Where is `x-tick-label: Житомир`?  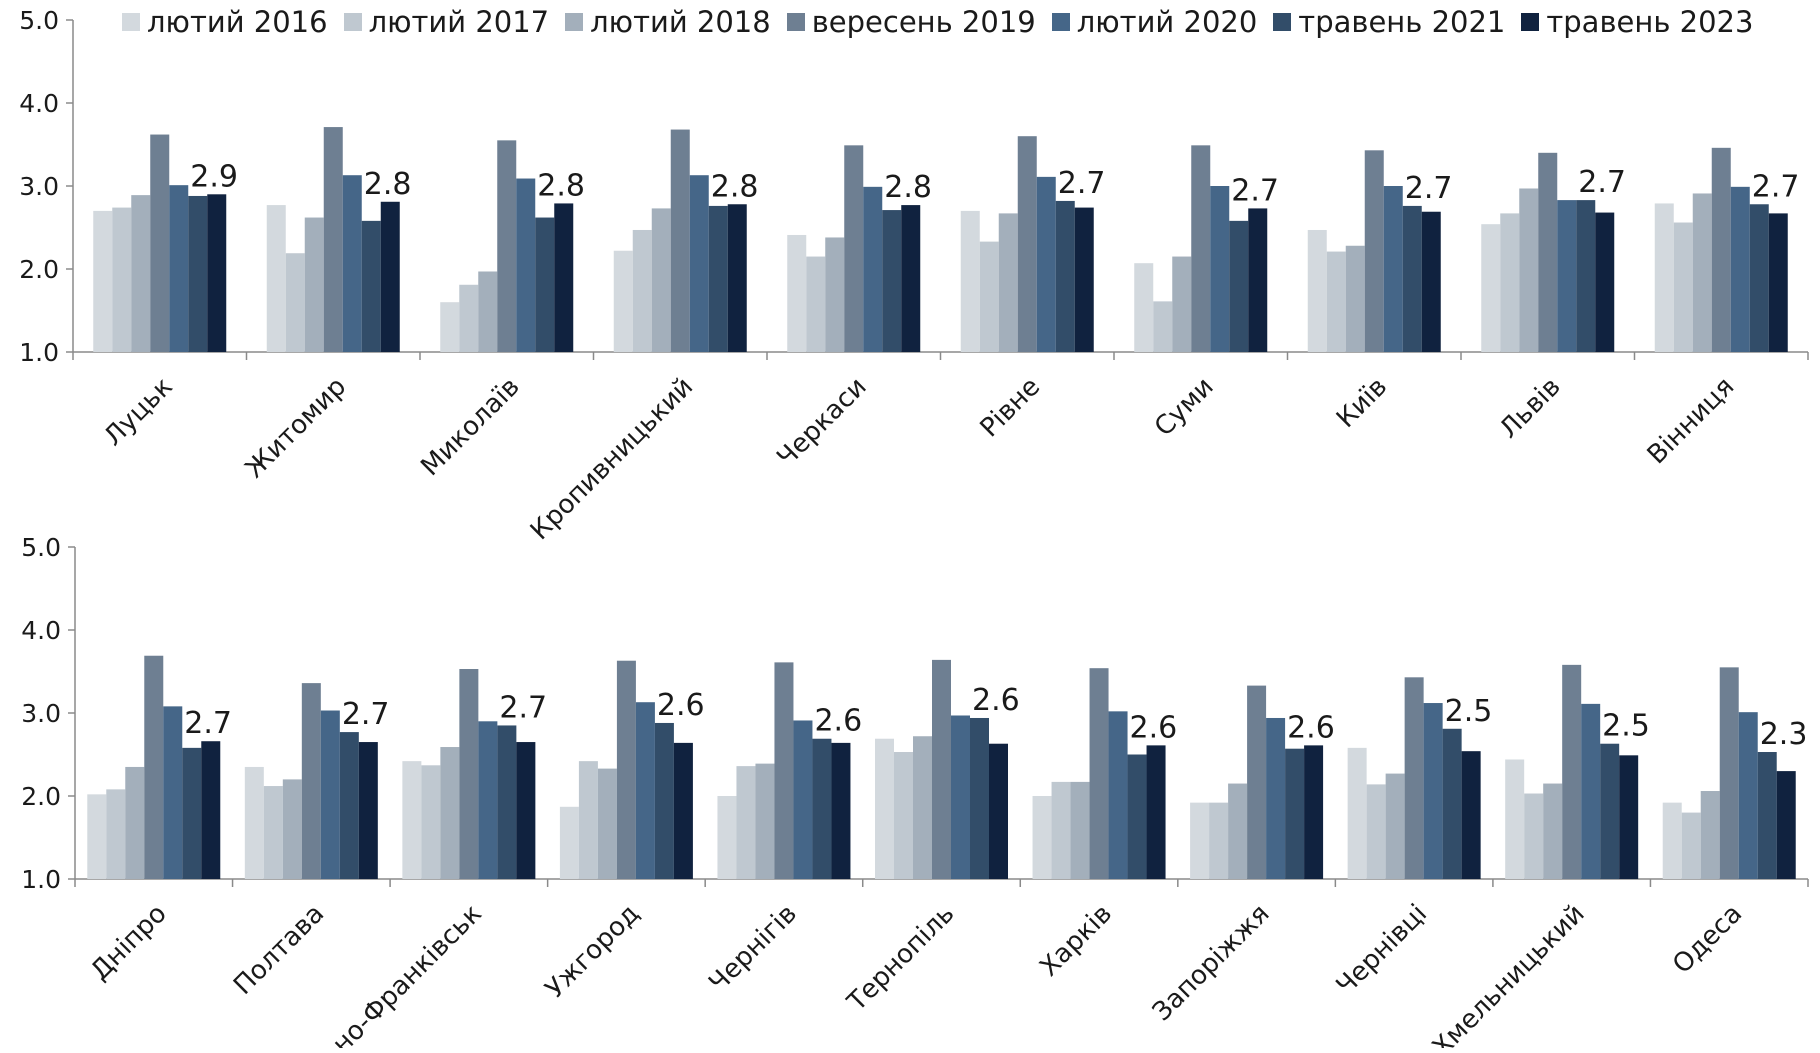 x-tick-label: Житомир is located at coordinates (296, 428).